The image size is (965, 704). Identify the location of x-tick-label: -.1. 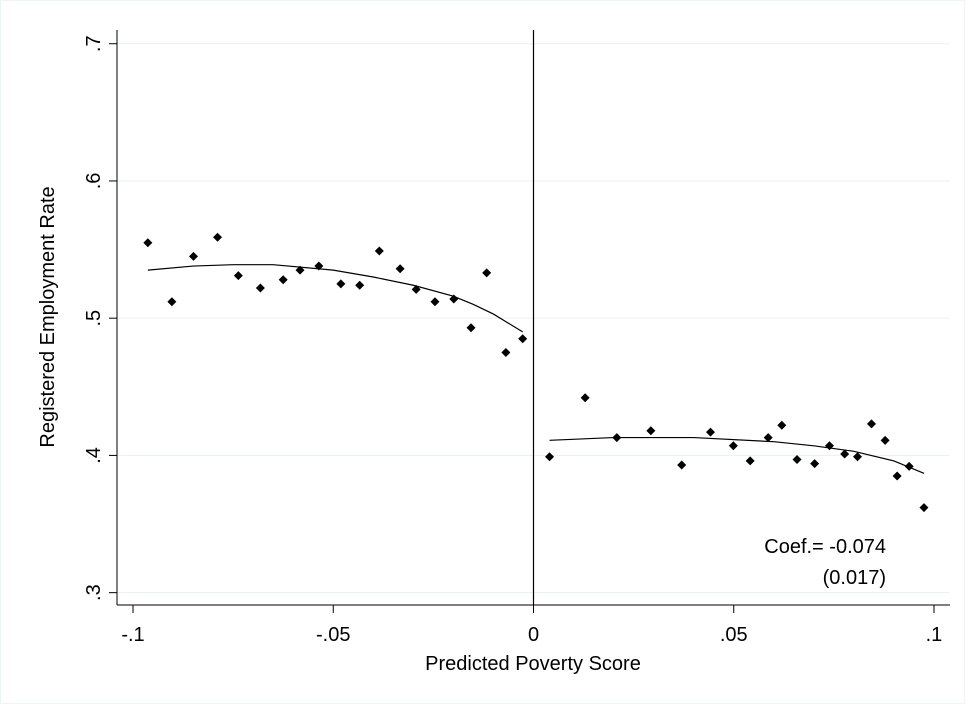
(132, 635).